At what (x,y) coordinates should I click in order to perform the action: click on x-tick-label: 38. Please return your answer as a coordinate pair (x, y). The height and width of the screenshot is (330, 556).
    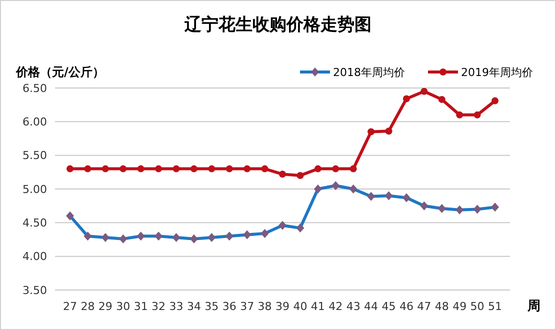
    Looking at the image, I should click on (265, 306).